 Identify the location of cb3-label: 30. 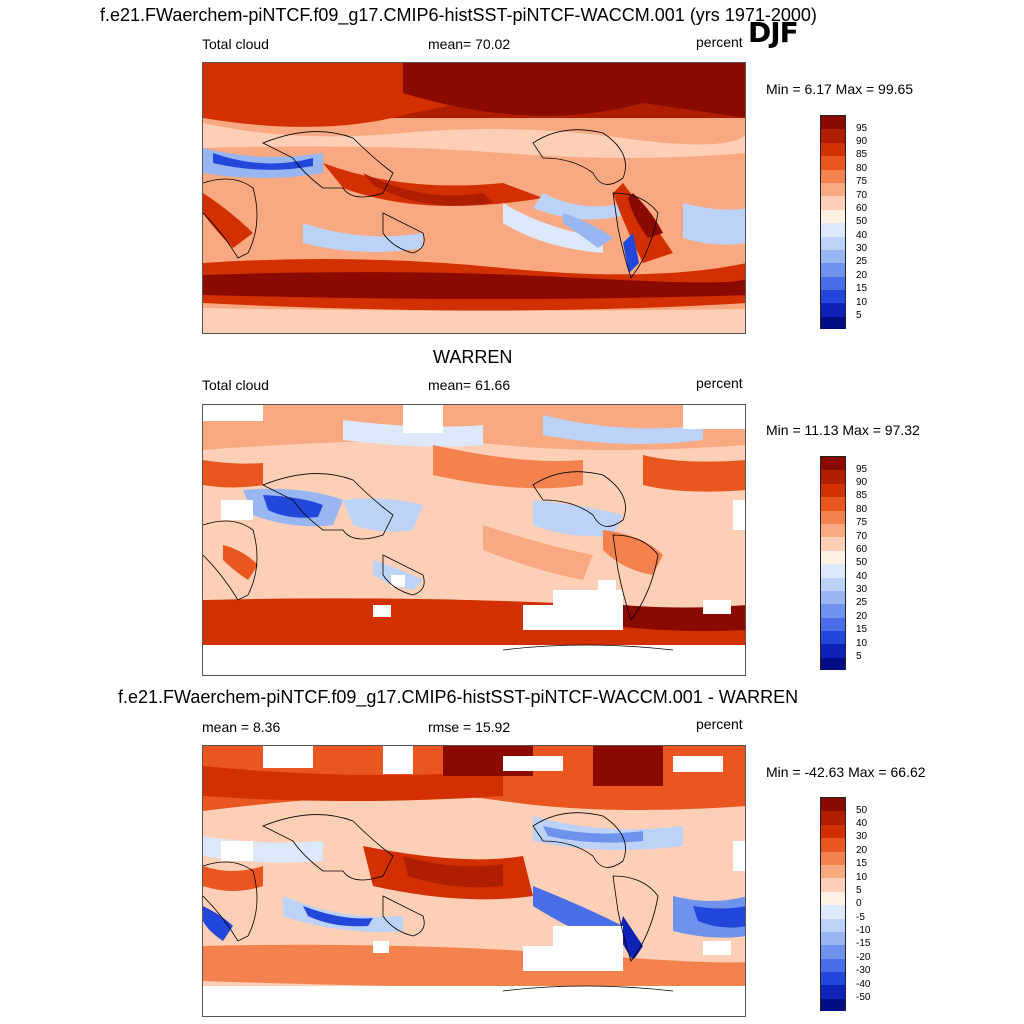
(862, 836).